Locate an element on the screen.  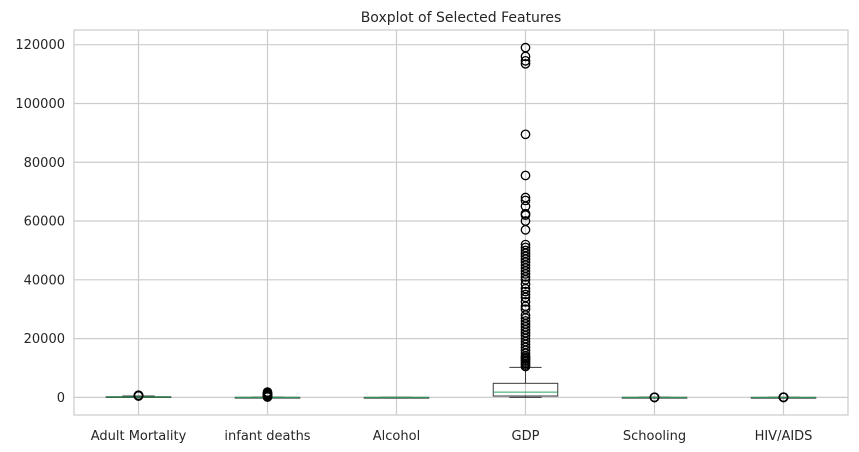
y-tick-label: 80000 is located at coordinates (44, 163).